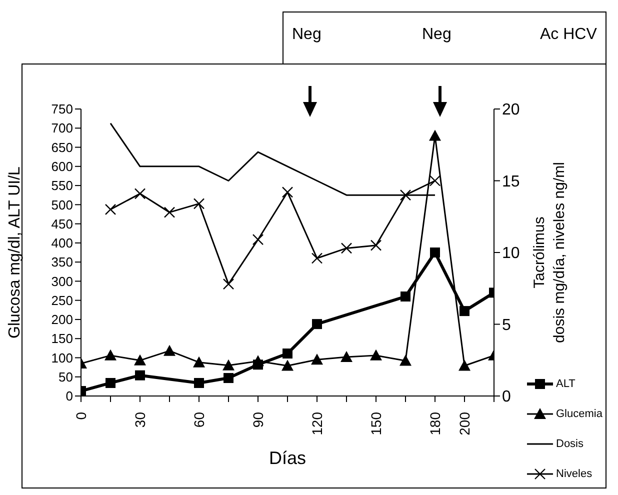 The height and width of the screenshot is (495, 618). Describe the element at coordinates (62, 262) in the screenshot. I see `y-tick-label: 350` at that location.